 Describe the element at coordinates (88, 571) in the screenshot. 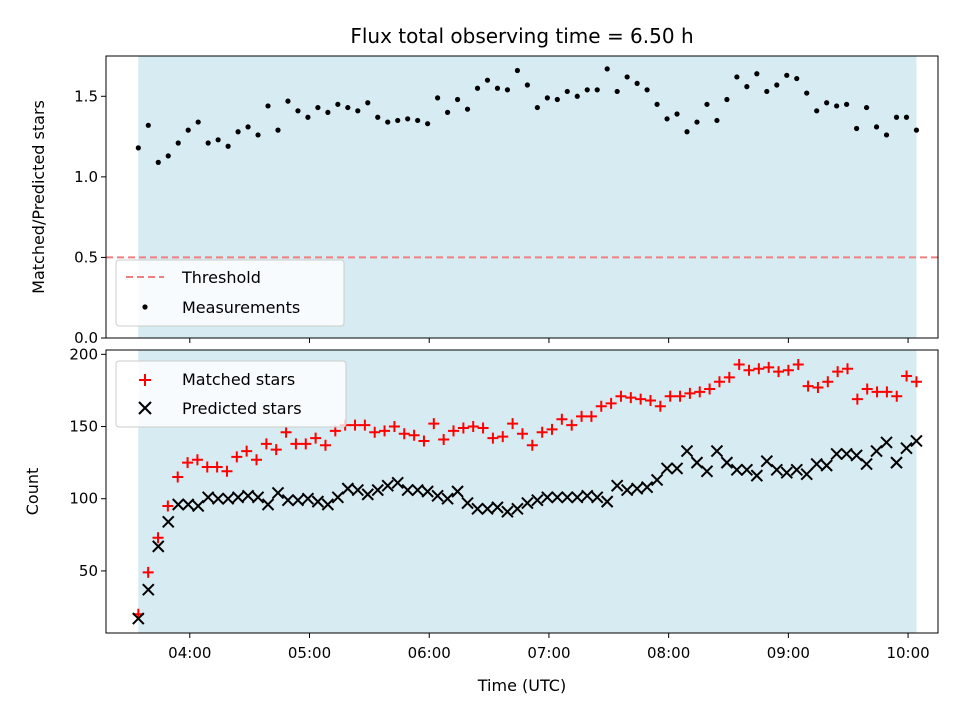

I see `y-tick-label: 50` at that location.